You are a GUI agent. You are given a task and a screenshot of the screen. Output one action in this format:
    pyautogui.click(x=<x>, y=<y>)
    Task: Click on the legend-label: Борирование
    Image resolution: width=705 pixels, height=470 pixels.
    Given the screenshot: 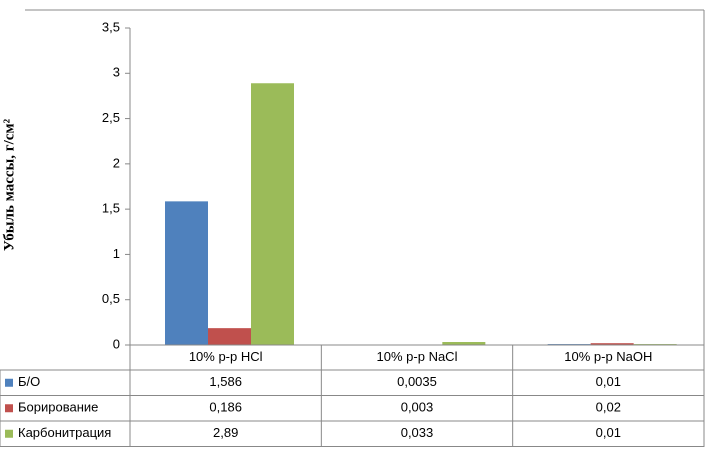 What is the action you would take?
    pyautogui.click(x=58, y=407)
    